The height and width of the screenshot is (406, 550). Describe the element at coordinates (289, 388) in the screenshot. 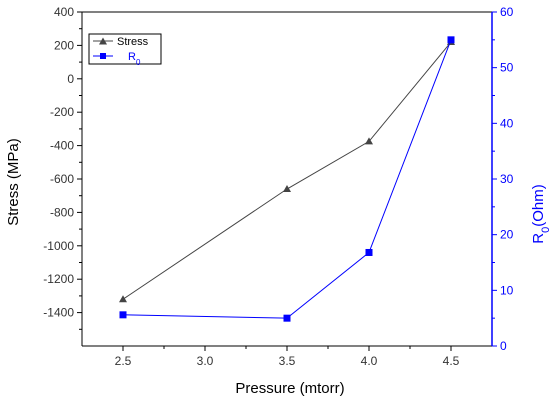

I see `x-axis-title: Pressure (mtorr)` at that location.